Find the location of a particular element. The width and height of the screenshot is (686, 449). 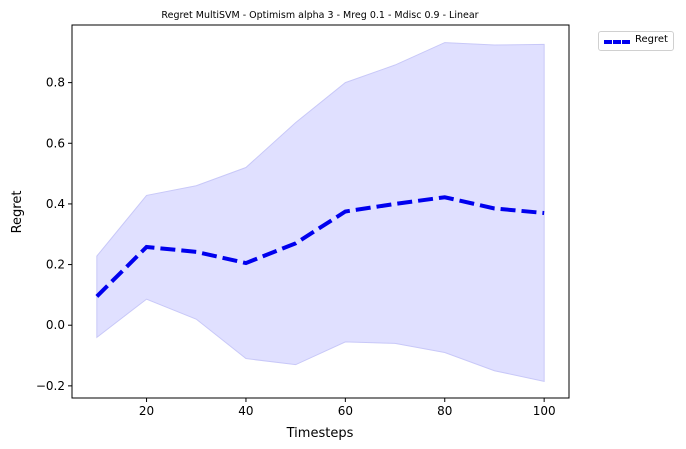

legend: Regret is located at coordinates (636, 41).